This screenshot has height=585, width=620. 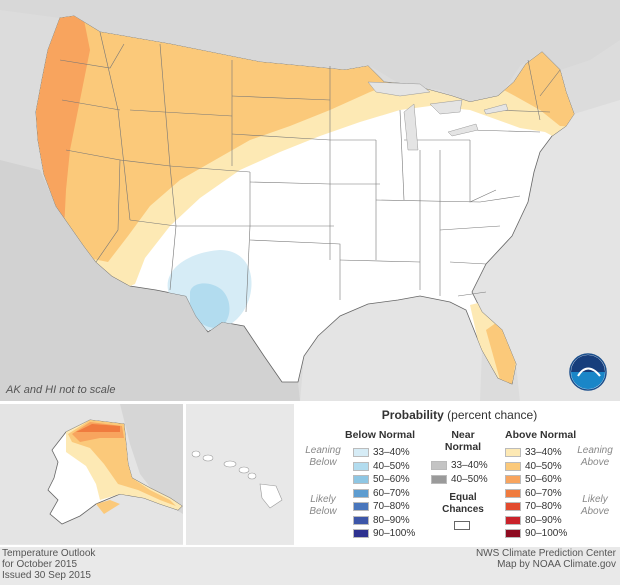 I want to click on equal-chances-line2: Chances, so click(x=463, y=509).